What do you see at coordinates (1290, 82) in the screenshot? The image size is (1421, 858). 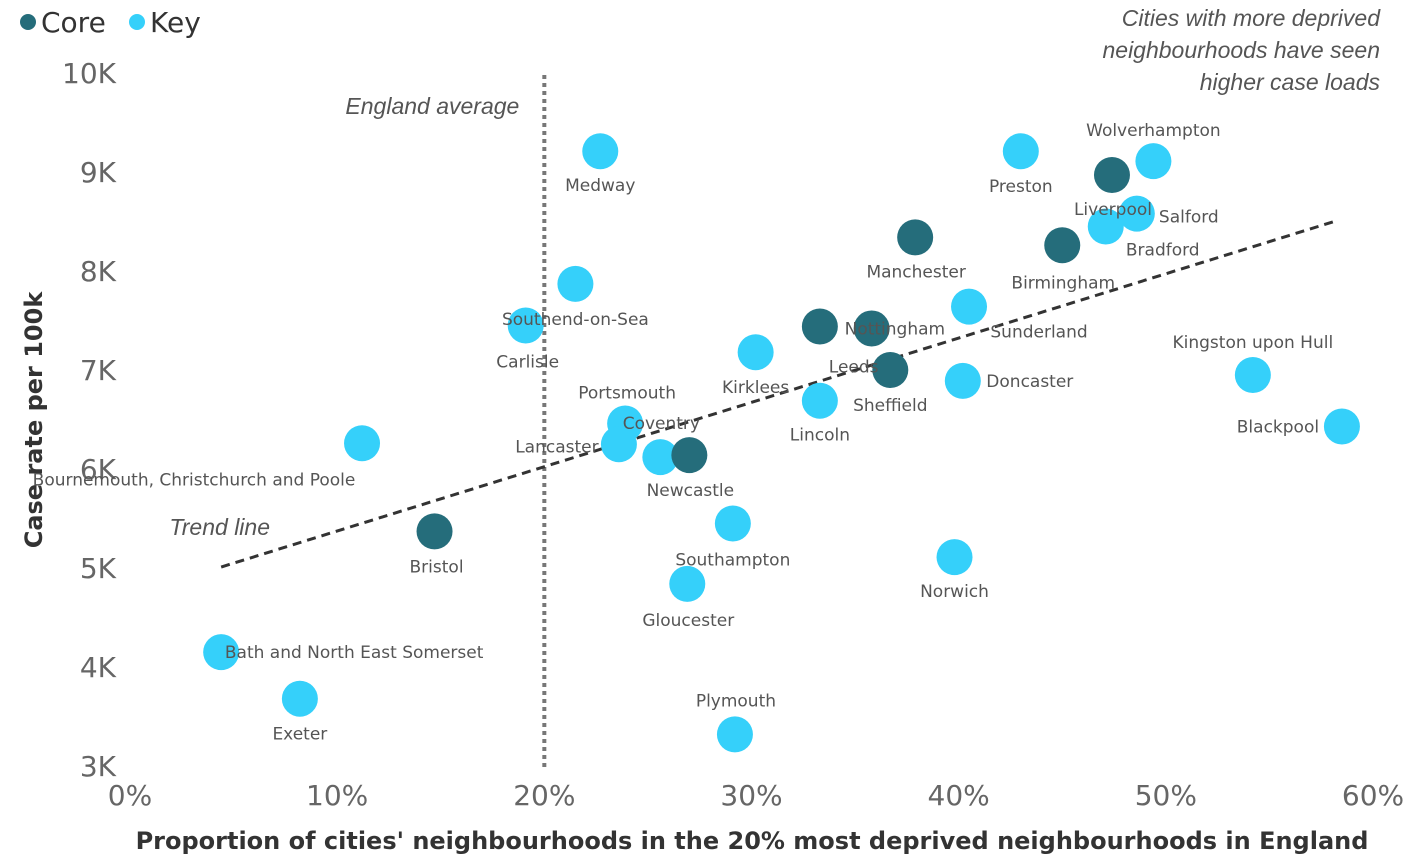 I see `annotation: higher case loads` at bounding box center [1290, 82].